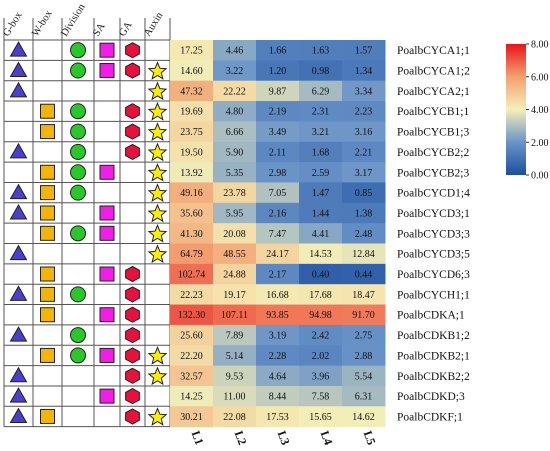 Image resolution: width=550 pixels, height=451 pixels. What do you see at coordinates (191, 417) in the screenshot?
I see `cell-value: 30.21` at bounding box center [191, 417].